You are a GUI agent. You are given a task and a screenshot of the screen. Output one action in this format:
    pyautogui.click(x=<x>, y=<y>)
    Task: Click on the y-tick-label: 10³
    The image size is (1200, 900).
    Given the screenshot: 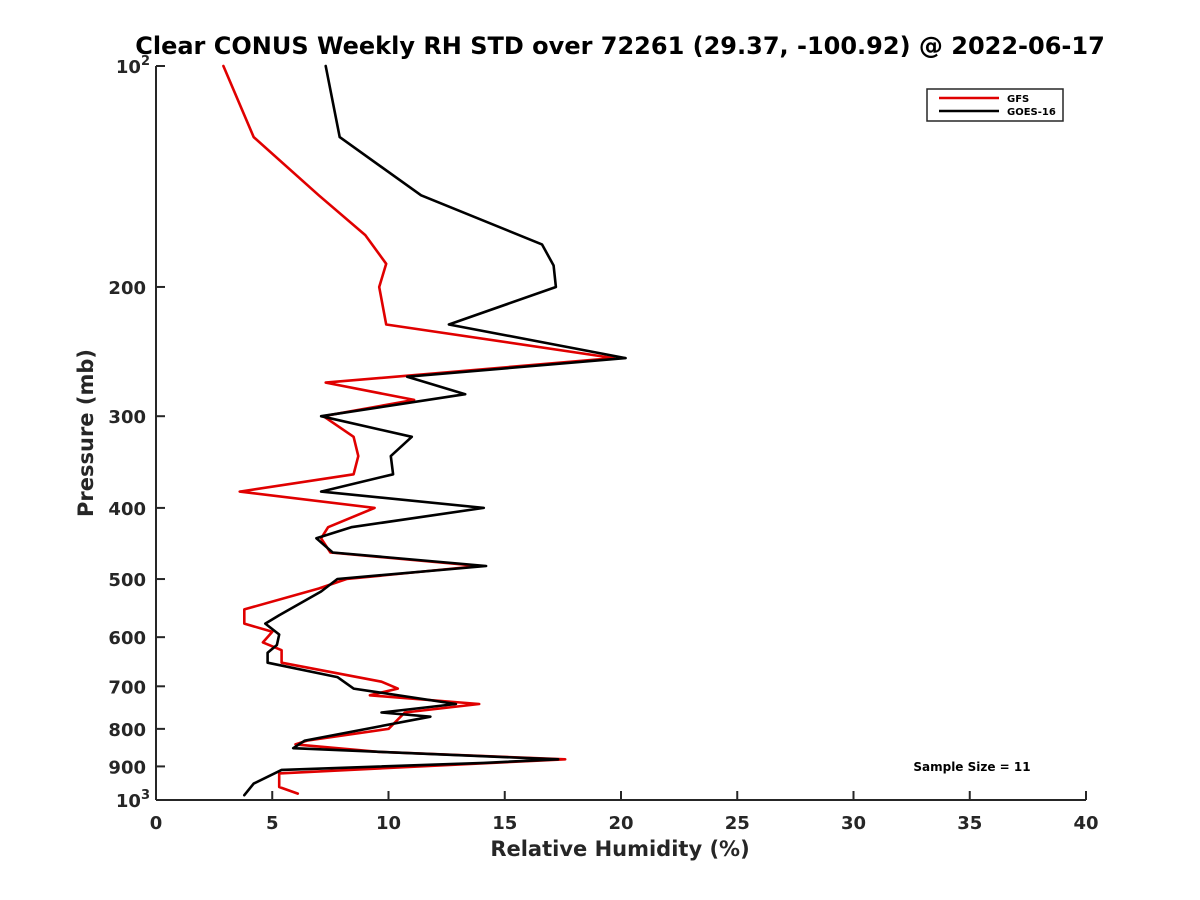 What is the action you would take?
    pyautogui.click(x=133, y=800)
    